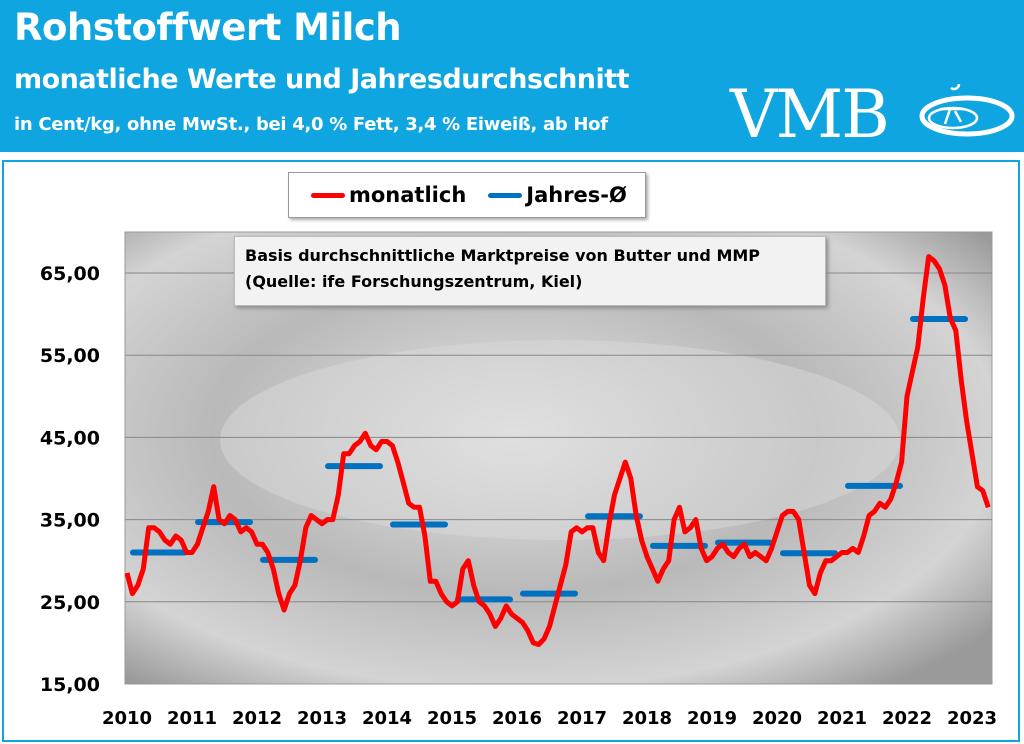 The width and height of the screenshot is (1024, 744). Describe the element at coordinates (192, 718) in the screenshot. I see `x-tick-label: 2011` at that location.